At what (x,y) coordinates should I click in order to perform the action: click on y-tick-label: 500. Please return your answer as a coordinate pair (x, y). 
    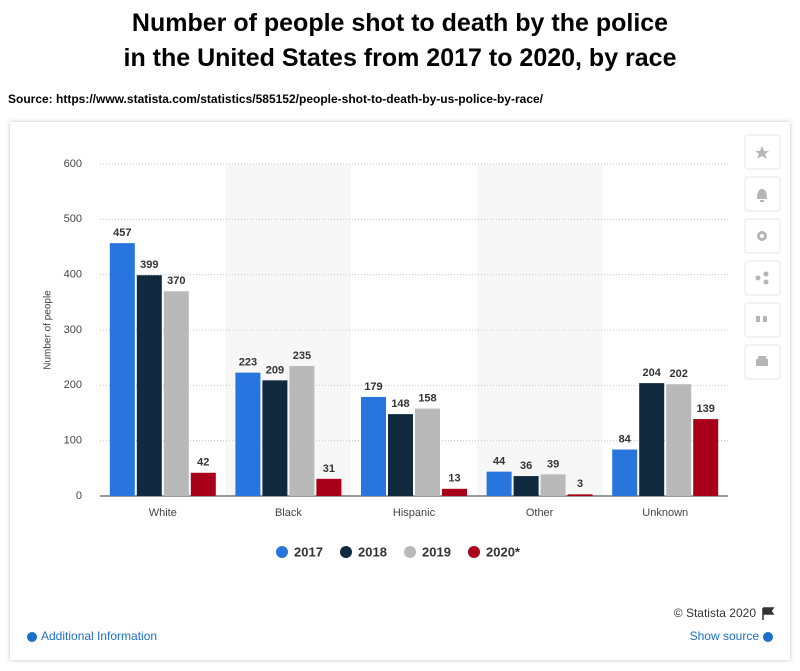
    Looking at the image, I should click on (73, 219).